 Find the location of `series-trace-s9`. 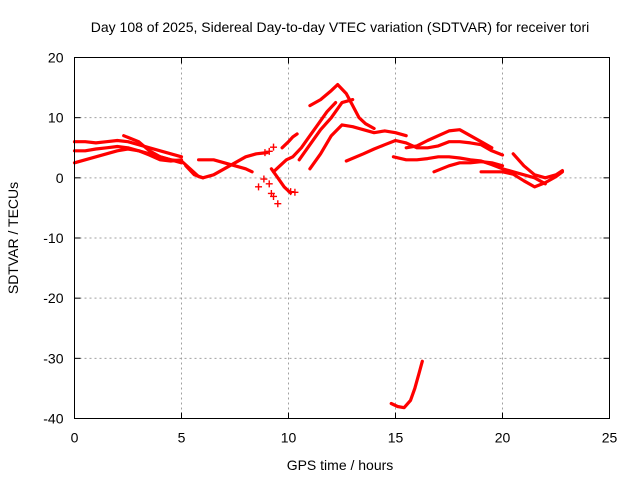

series-trace-s9 is located at coordinates (304, 137).